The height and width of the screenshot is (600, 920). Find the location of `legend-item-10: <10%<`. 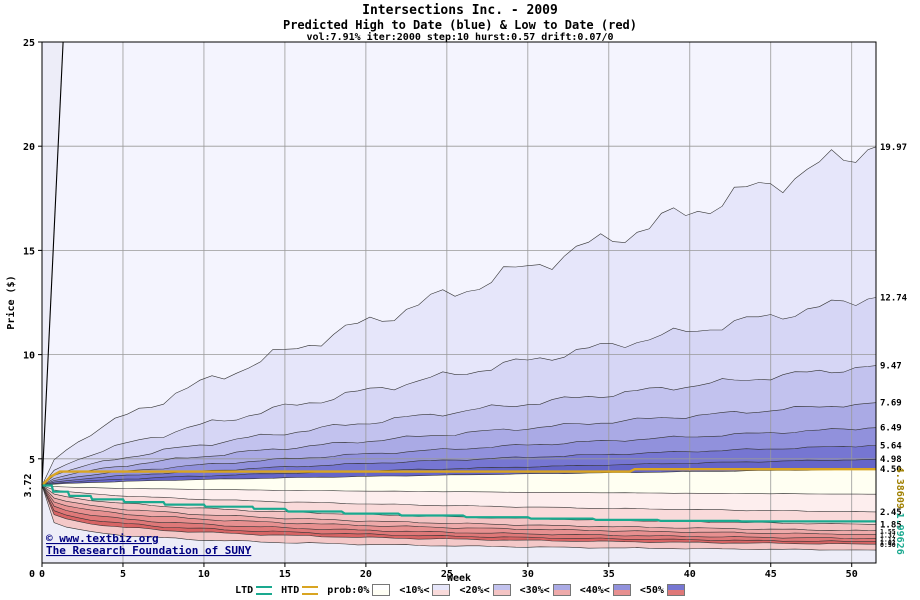

legend-item-10: <10%< is located at coordinates (425, 590).